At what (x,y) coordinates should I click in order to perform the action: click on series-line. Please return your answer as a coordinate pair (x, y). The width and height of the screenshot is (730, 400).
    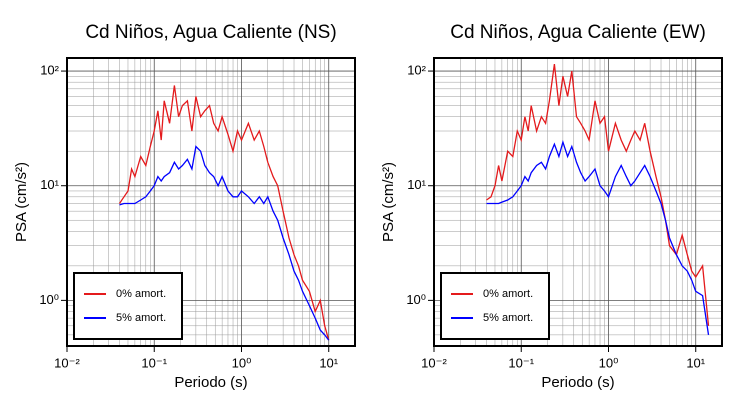
    Looking at the image, I should click on (224, 243).